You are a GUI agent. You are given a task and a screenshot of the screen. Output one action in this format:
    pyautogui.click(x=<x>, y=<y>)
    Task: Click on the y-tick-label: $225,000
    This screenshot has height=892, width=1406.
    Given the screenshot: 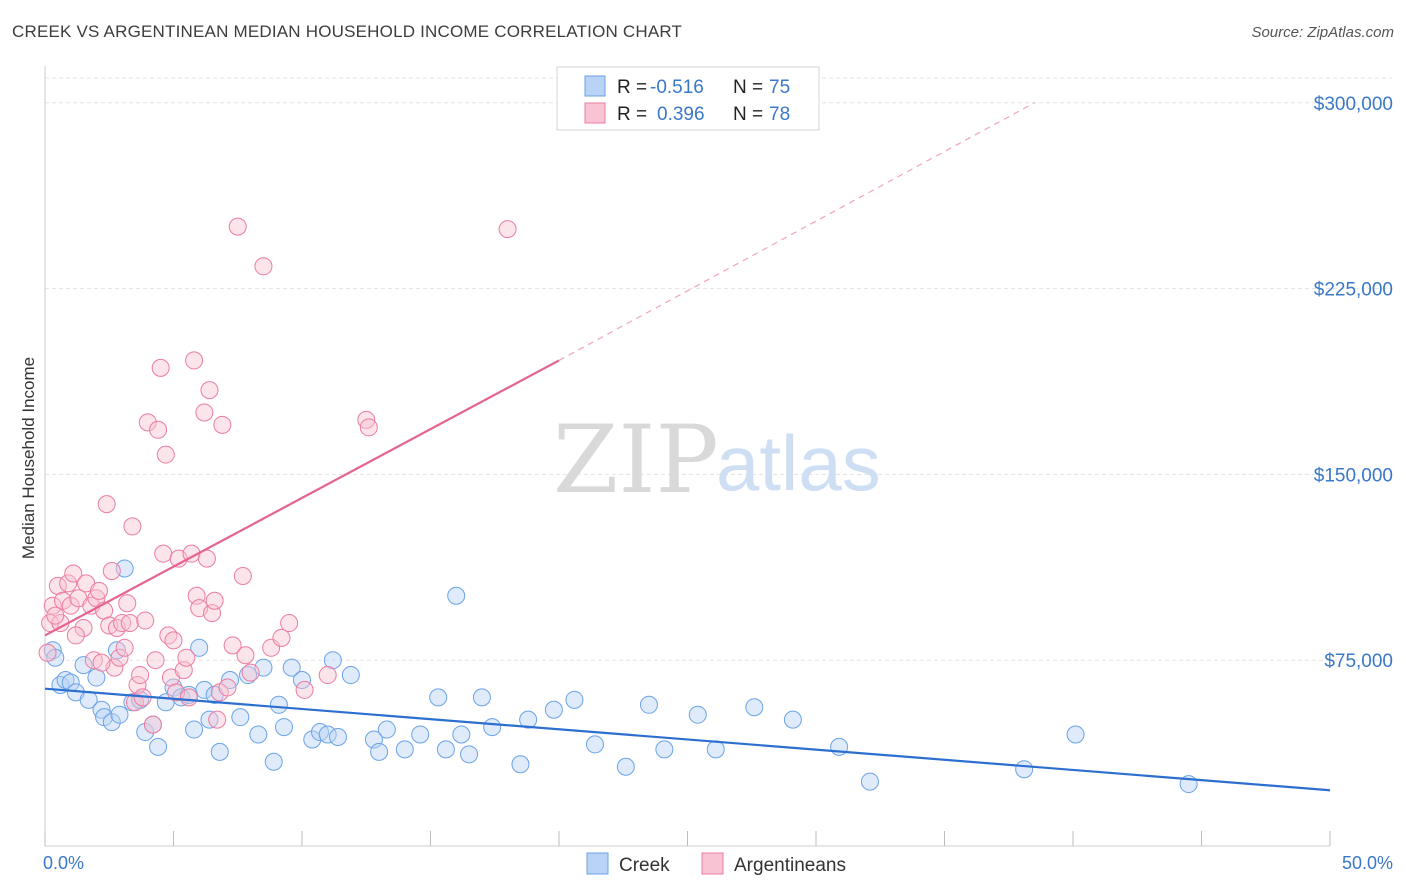 What is the action you would take?
    pyautogui.click(x=1353, y=290)
    